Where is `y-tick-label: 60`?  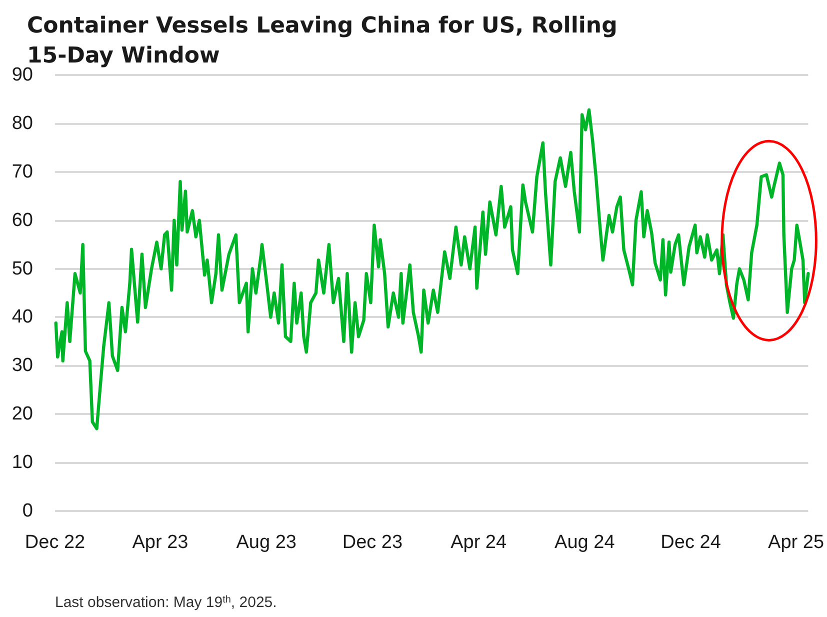
y-tick-label: 60 is located at coordinates (22, 220).